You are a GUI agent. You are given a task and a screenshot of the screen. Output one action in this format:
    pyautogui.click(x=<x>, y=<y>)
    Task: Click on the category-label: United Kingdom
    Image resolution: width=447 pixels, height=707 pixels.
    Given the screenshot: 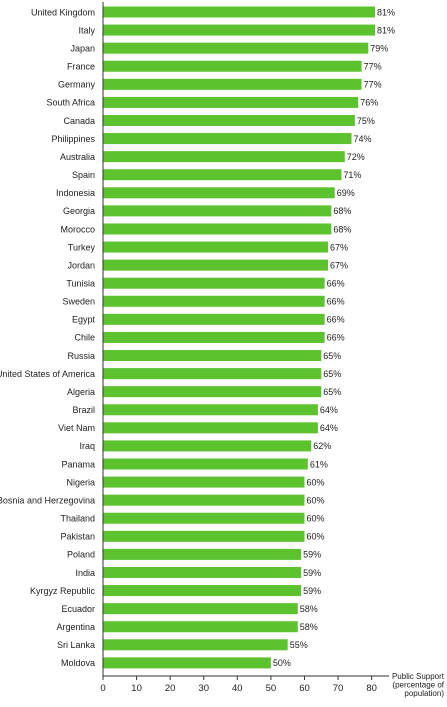 What is the action you would take?
    pyautogui.click(x=63, y=12)
    